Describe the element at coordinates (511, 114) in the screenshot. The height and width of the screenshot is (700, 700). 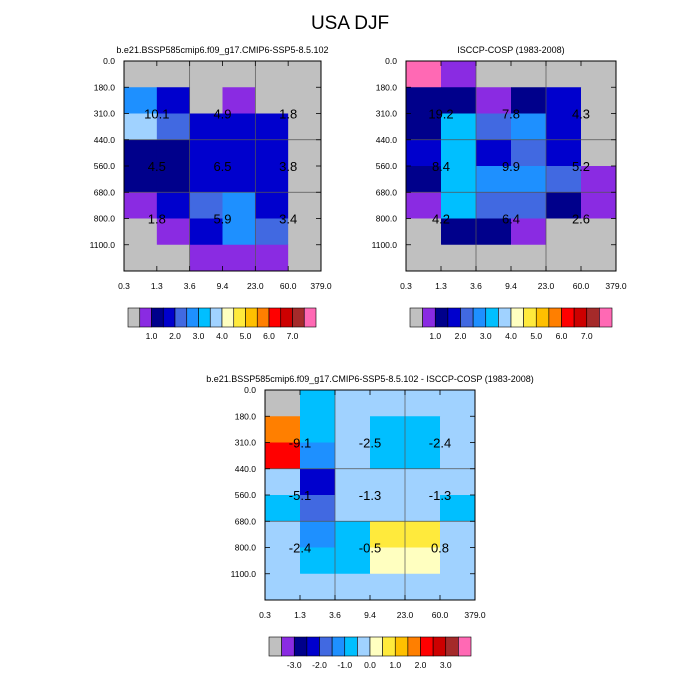
I see `cell-annotation: 7.8` at that location.